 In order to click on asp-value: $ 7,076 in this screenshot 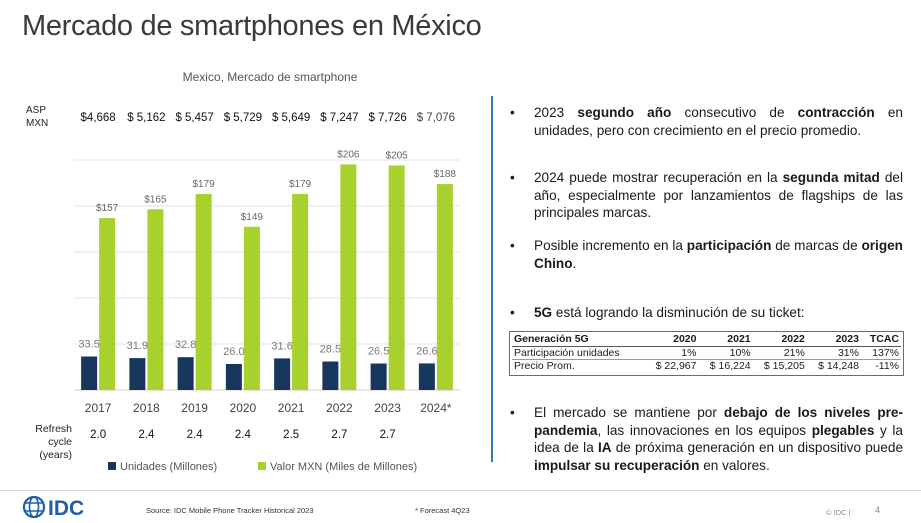, I will do `click(436, 118)`.